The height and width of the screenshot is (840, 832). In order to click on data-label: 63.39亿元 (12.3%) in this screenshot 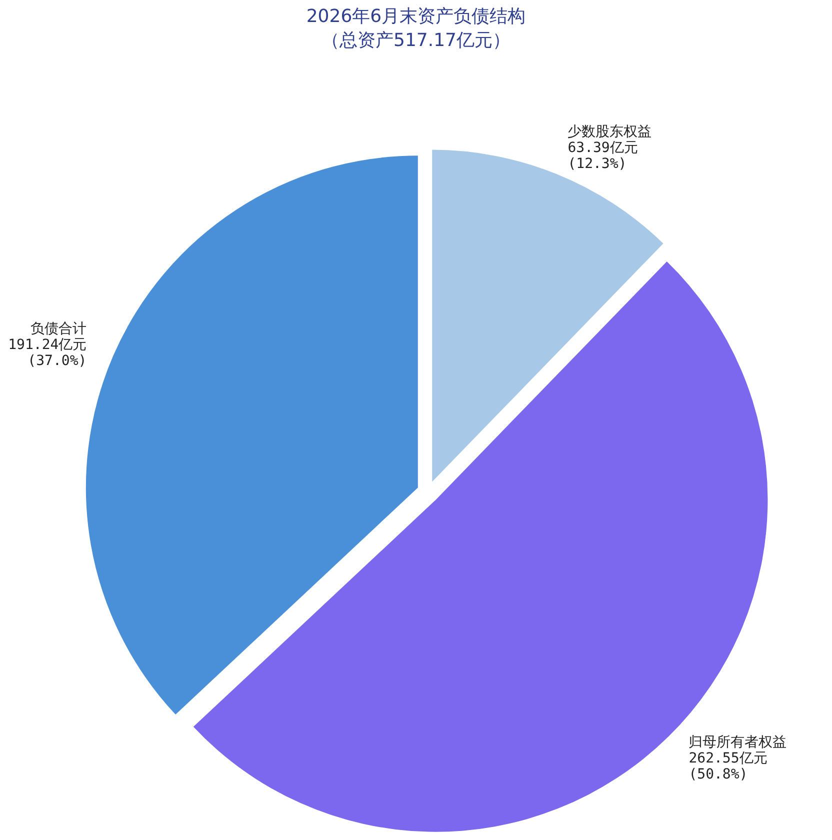, I will do `click(603, 156)`.